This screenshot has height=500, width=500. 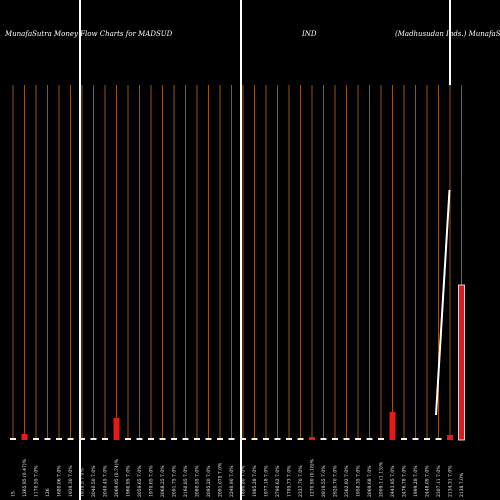 What do you see at coordinates (129, 481) in the screenshot?
I see `x-tick-label: 1960.95 7.0%` at bounding box center [129, 481].